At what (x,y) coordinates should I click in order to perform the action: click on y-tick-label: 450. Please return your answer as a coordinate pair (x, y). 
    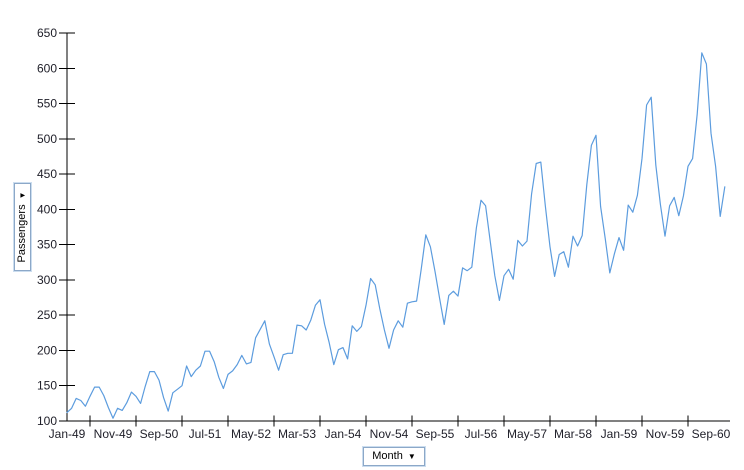
    Looking at the image, I should click on (47, 174).